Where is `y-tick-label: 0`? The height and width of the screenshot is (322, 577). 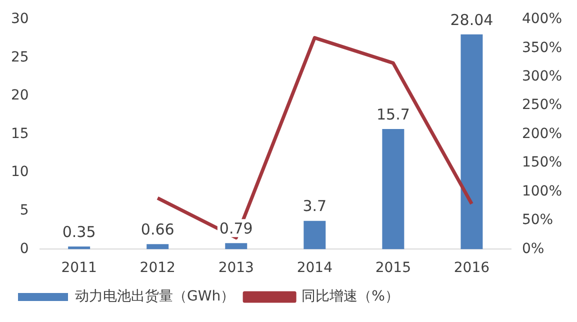
y-tick-label: 0 is located at coordinates (24, 248).